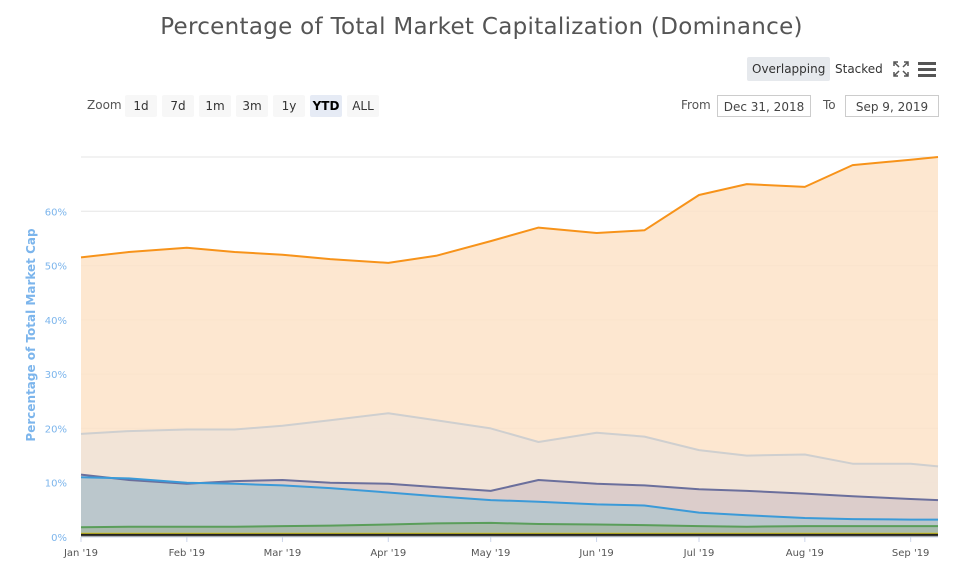  I want to click on zoom-1y-button: 1y, so click(289, 106).